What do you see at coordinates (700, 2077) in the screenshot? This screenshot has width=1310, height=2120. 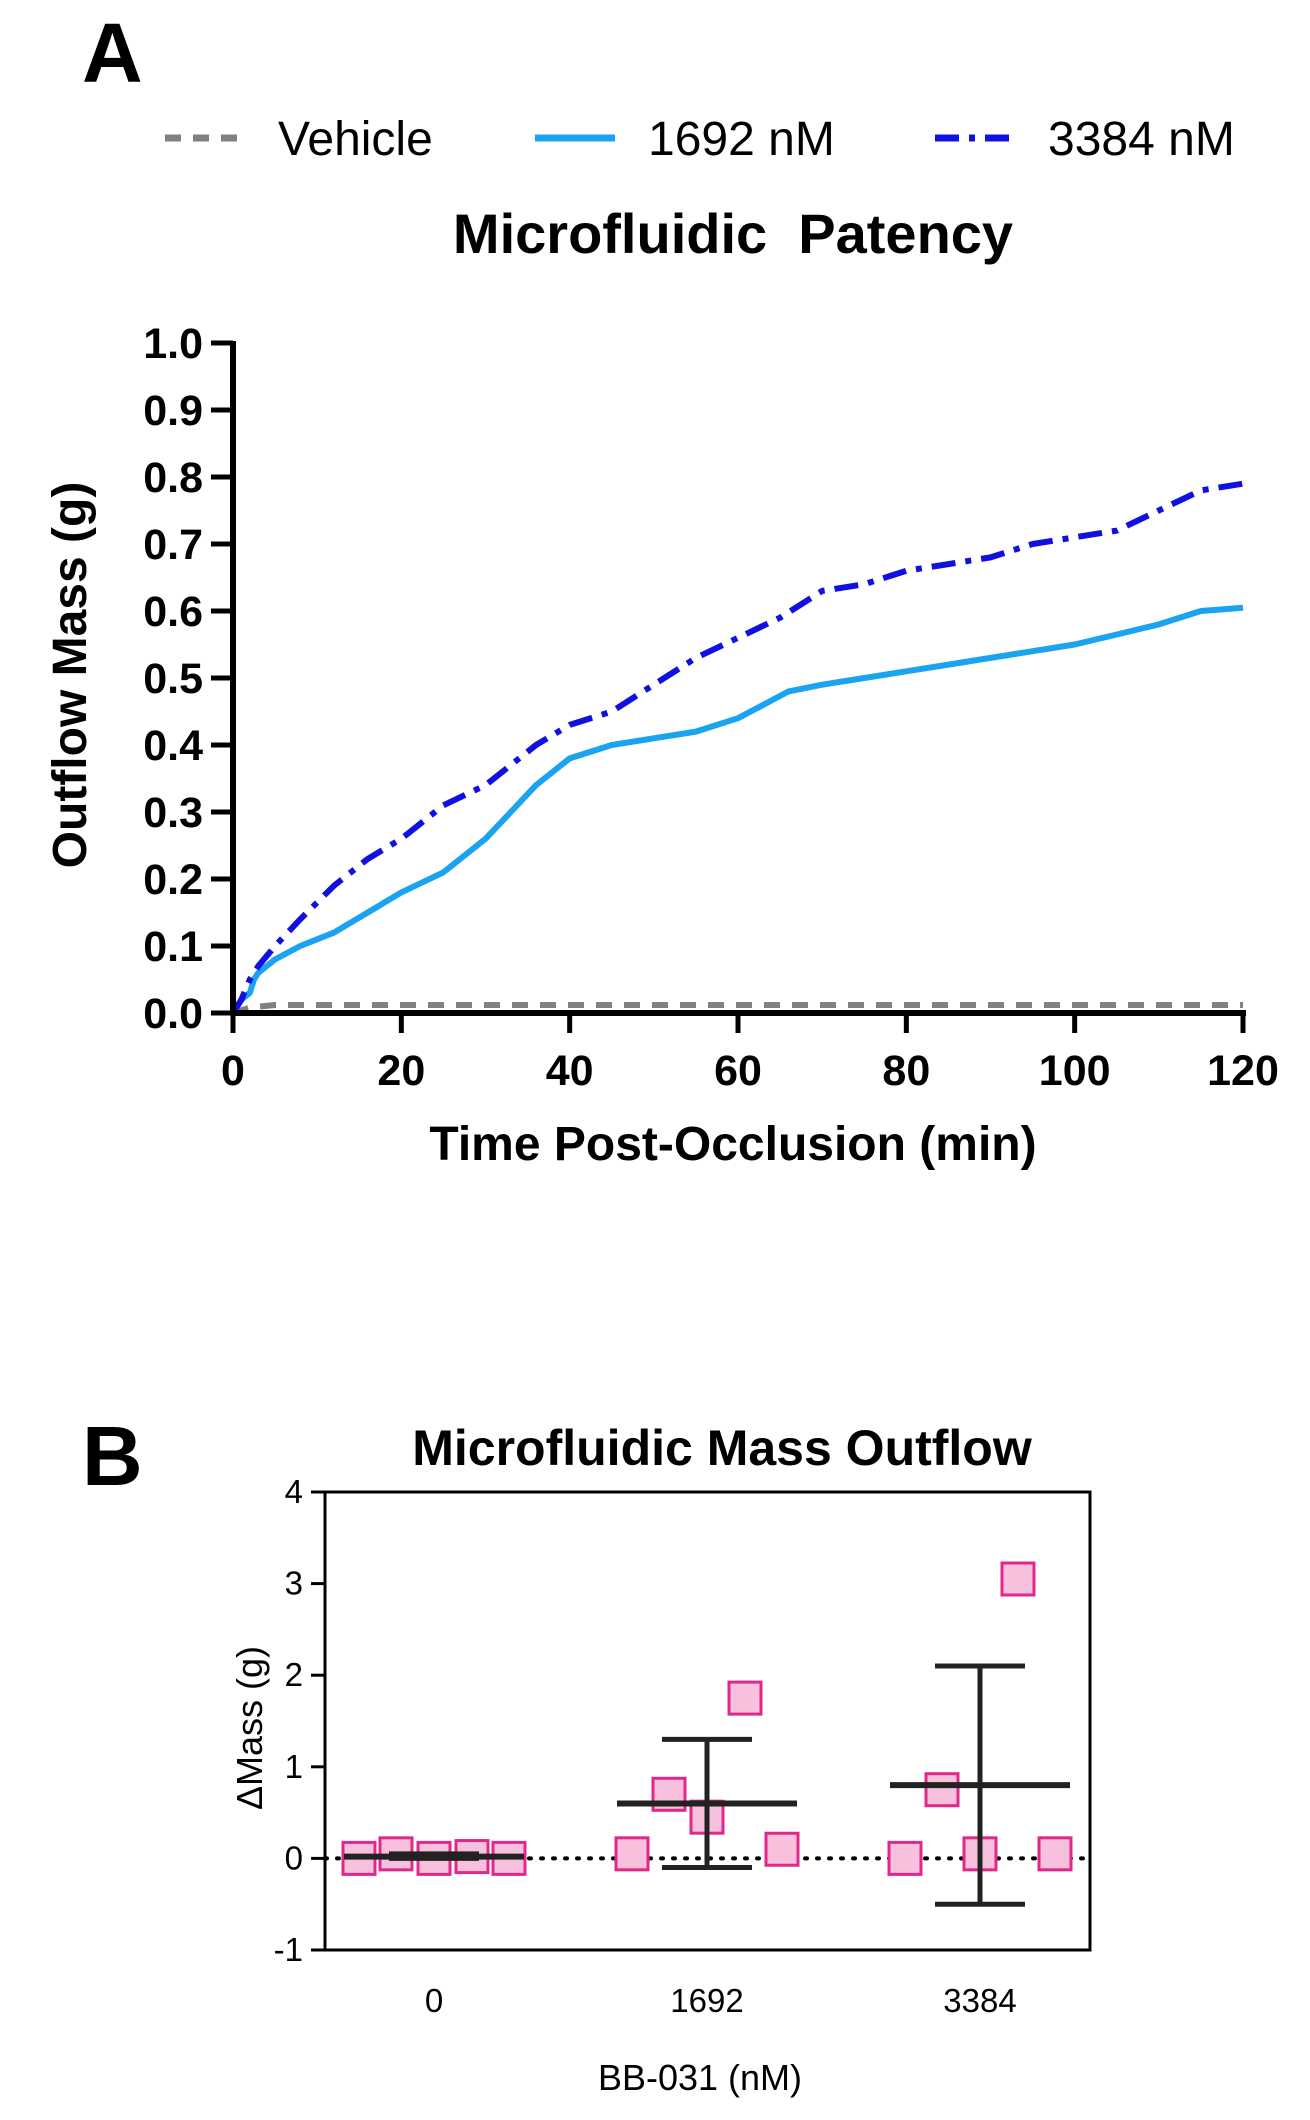 I see `chart-b-xlabel: BB-031 (nM)` at bounding box center [700, 2077].